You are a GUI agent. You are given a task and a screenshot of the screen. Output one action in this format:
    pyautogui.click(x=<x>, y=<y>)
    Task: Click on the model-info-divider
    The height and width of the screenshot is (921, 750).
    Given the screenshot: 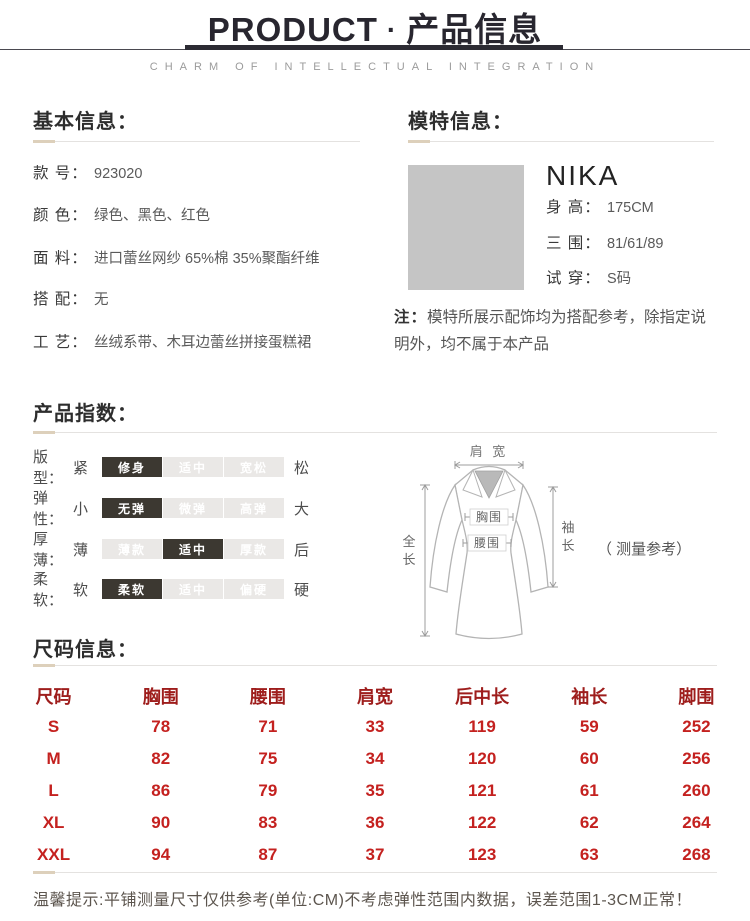 What is the action you would take?
    pyautogui.click(x=561, y=141)
    